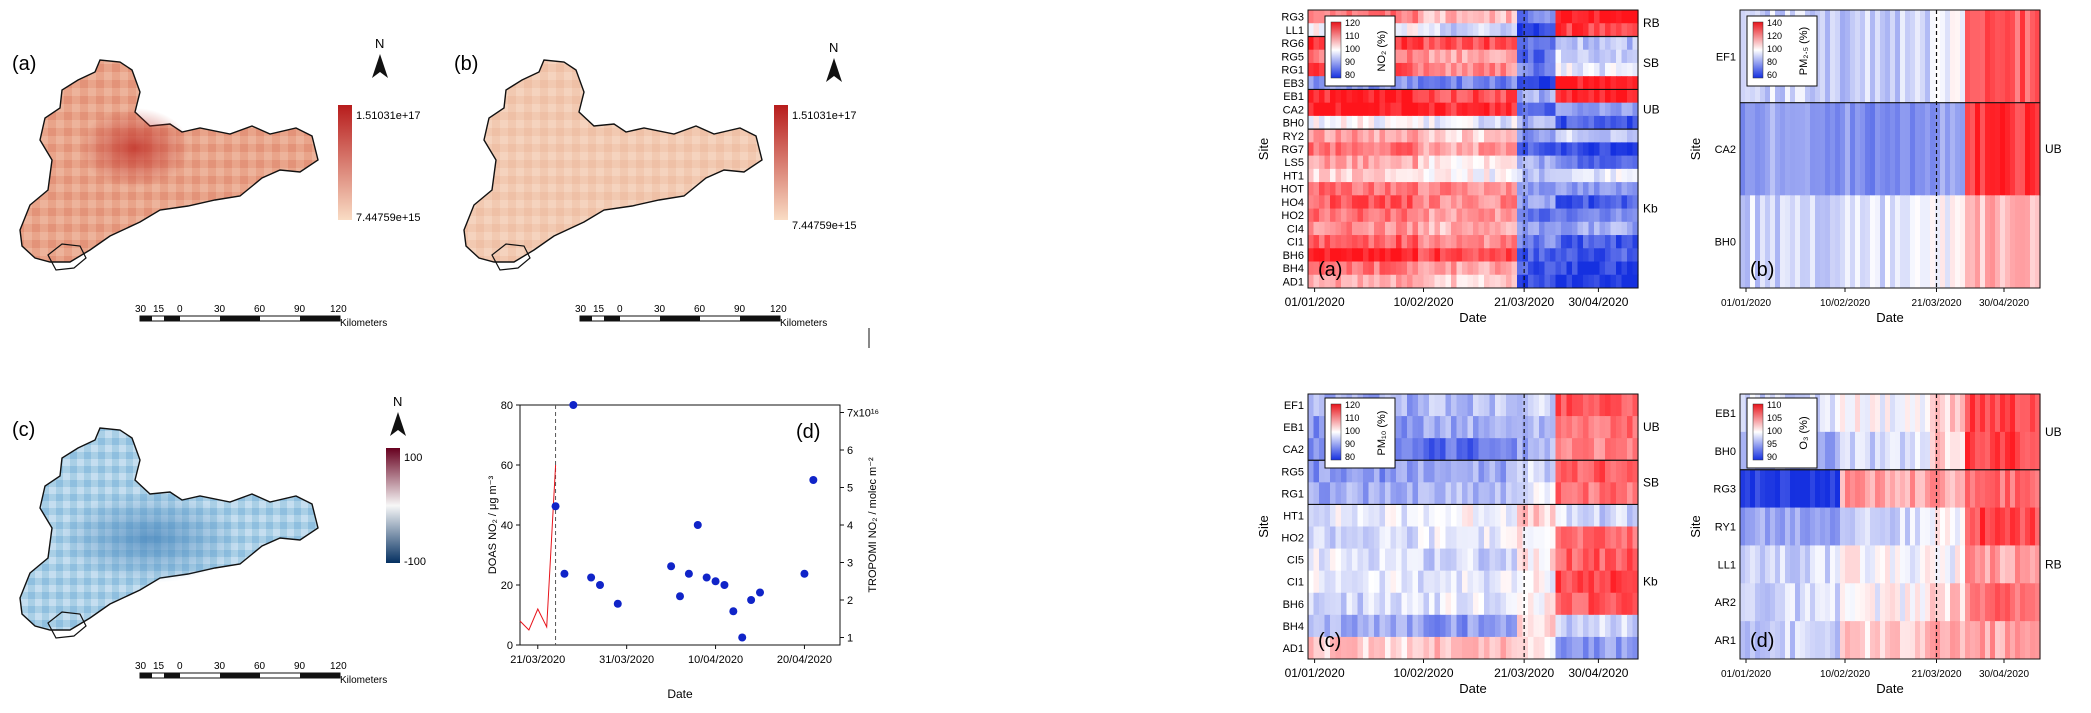 Image resolution: width=2091 pixels, height=713 pixels. I want to click on legend-tick-label: 100, so click(1774, 431).